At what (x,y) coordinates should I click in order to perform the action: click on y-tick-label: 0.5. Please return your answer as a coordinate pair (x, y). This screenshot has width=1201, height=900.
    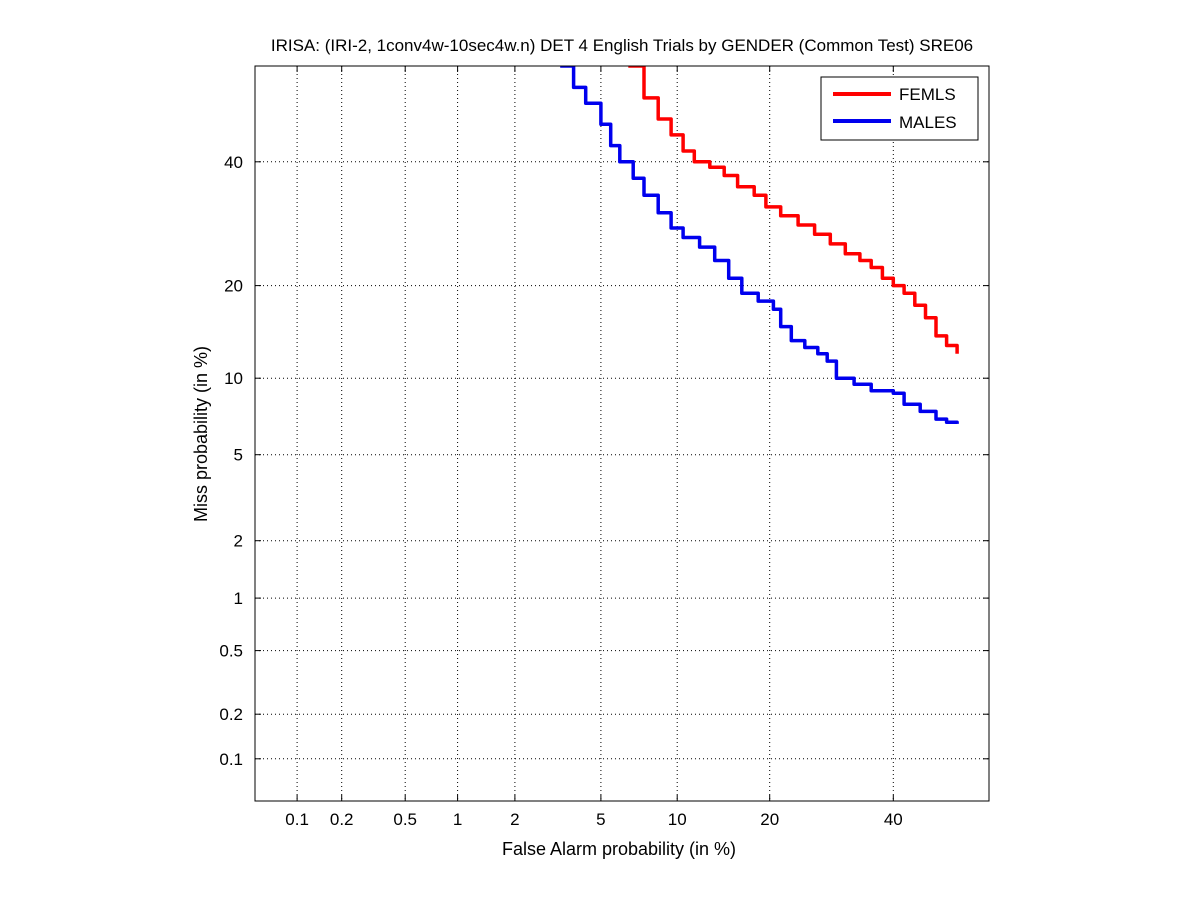
    Looking at the image, I should click on (231, 651).